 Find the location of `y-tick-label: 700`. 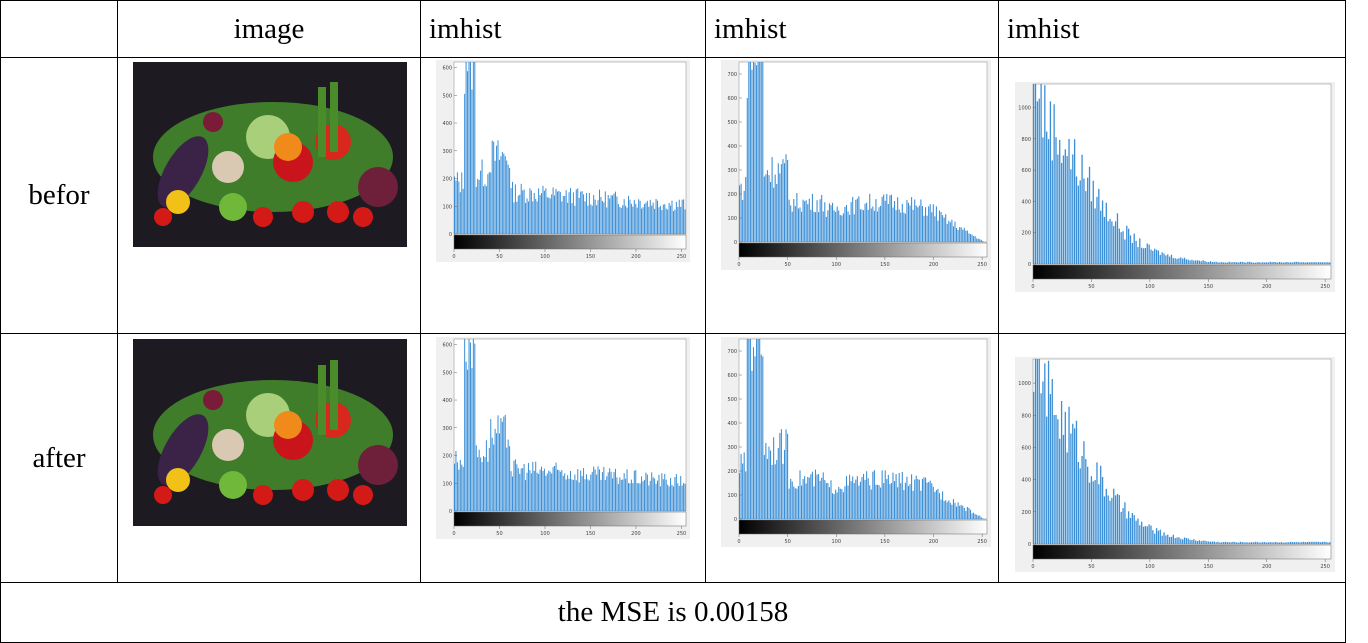

y-tick-label: 700 is located at coordinates (732, 352).